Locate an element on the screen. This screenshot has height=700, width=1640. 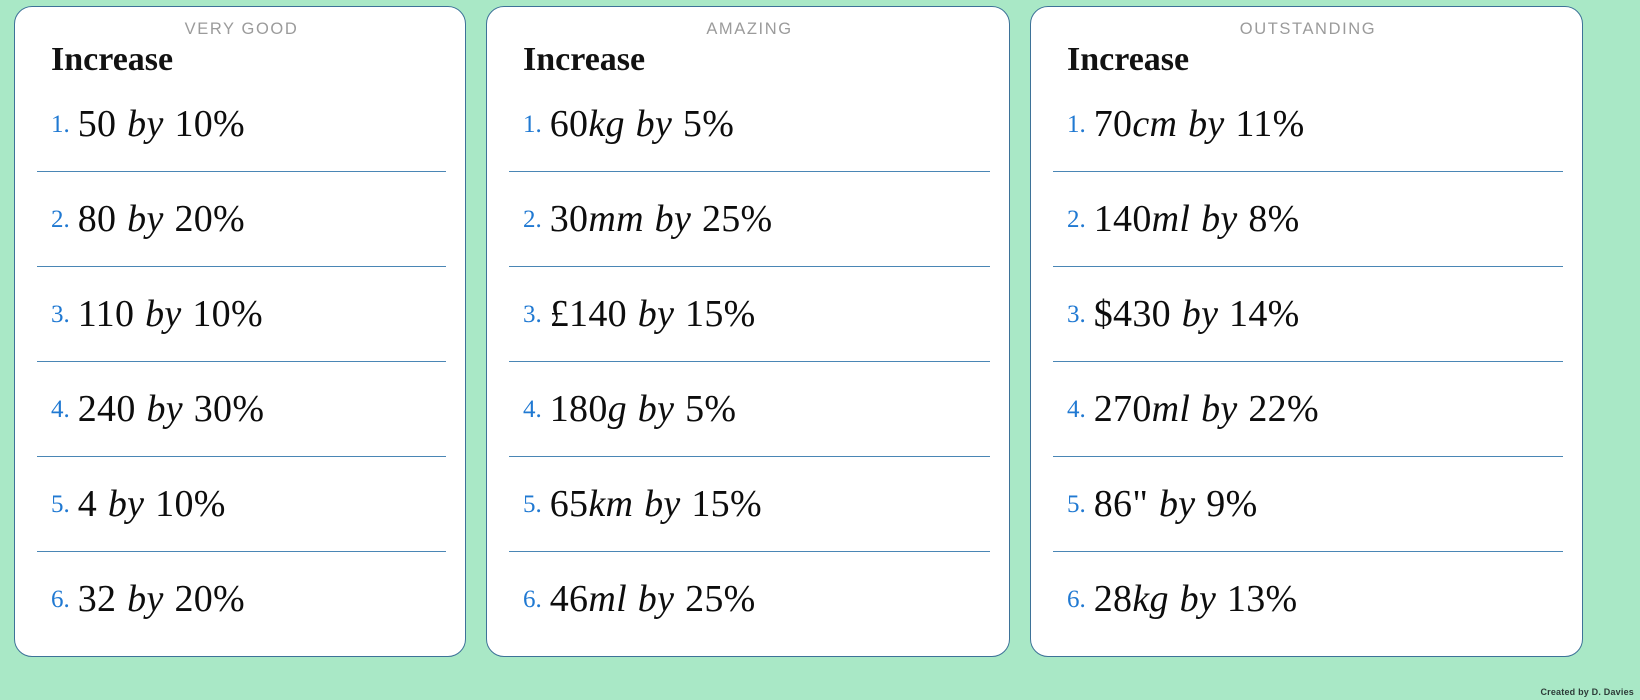
question-amount: 70 is located at coordinates (1113, 124).